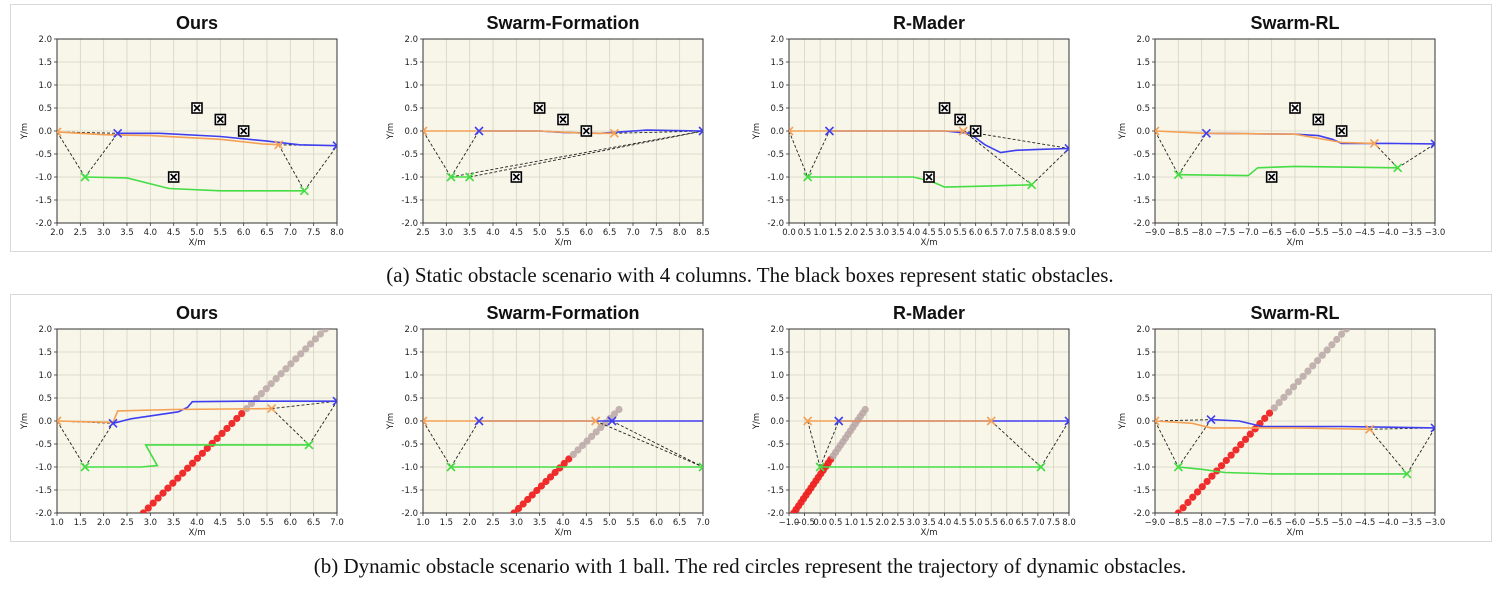 This screenshot has width=1500, height=590. What do you see at coordinates (789, 523) in the screenshot?
I see `x-tick-label: −1.0` at bounding box center [789, 523].